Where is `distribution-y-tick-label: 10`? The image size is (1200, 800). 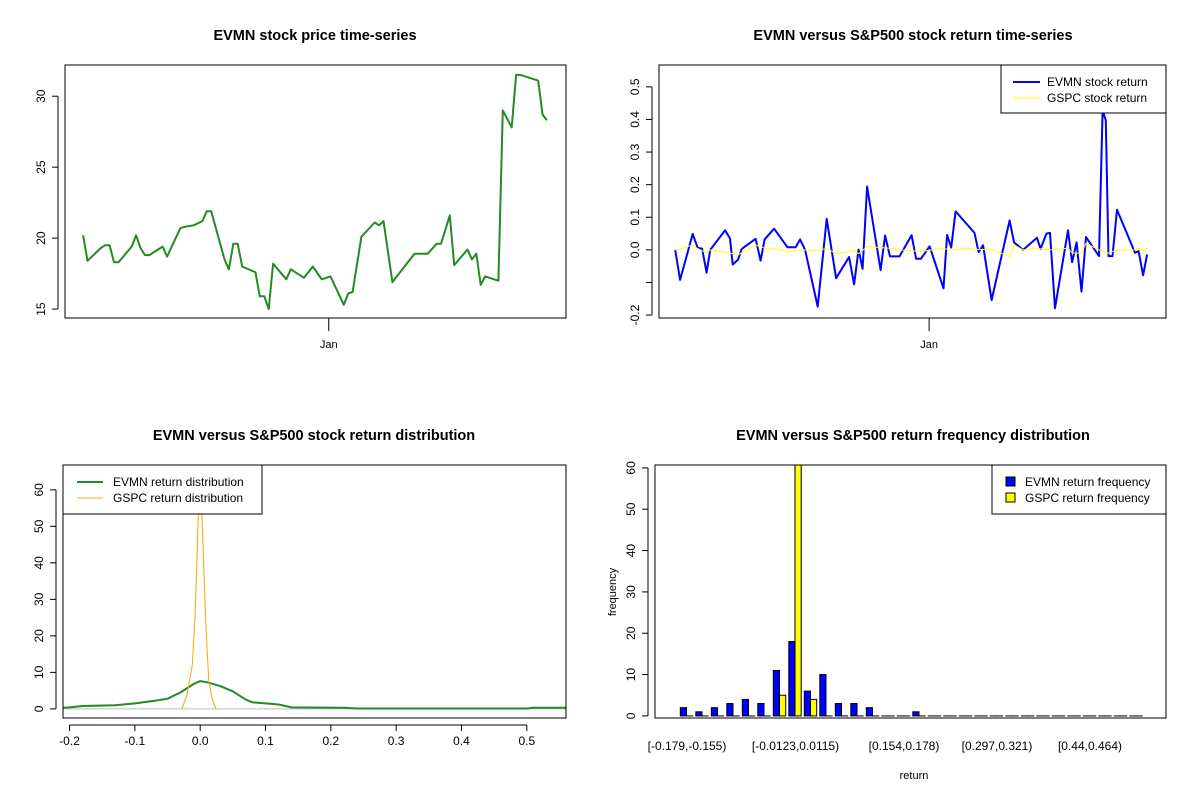 distribution-y-tick-label: 10 is located at coordinates (39, 672).